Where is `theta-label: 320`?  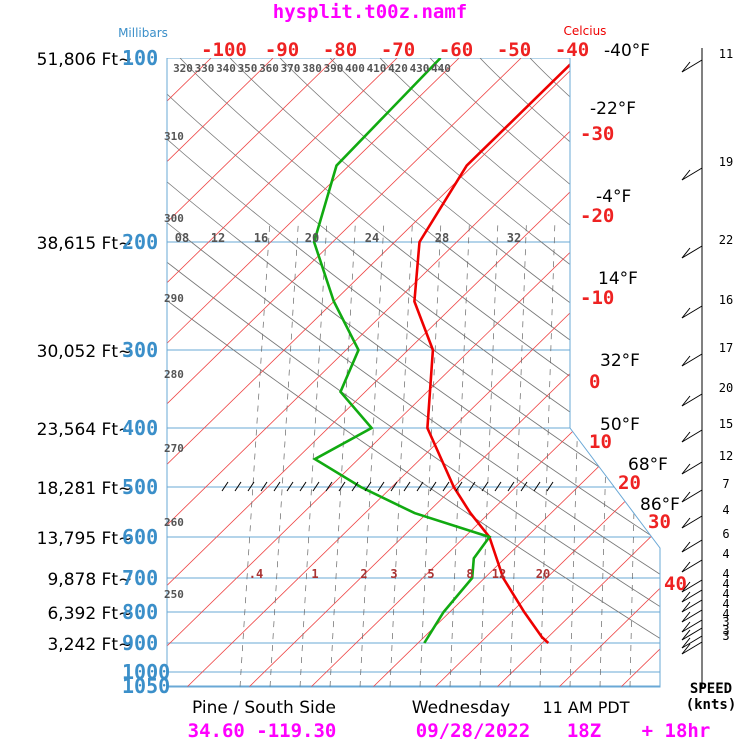 theta-label: 320 is located at coordinates (183, 68).